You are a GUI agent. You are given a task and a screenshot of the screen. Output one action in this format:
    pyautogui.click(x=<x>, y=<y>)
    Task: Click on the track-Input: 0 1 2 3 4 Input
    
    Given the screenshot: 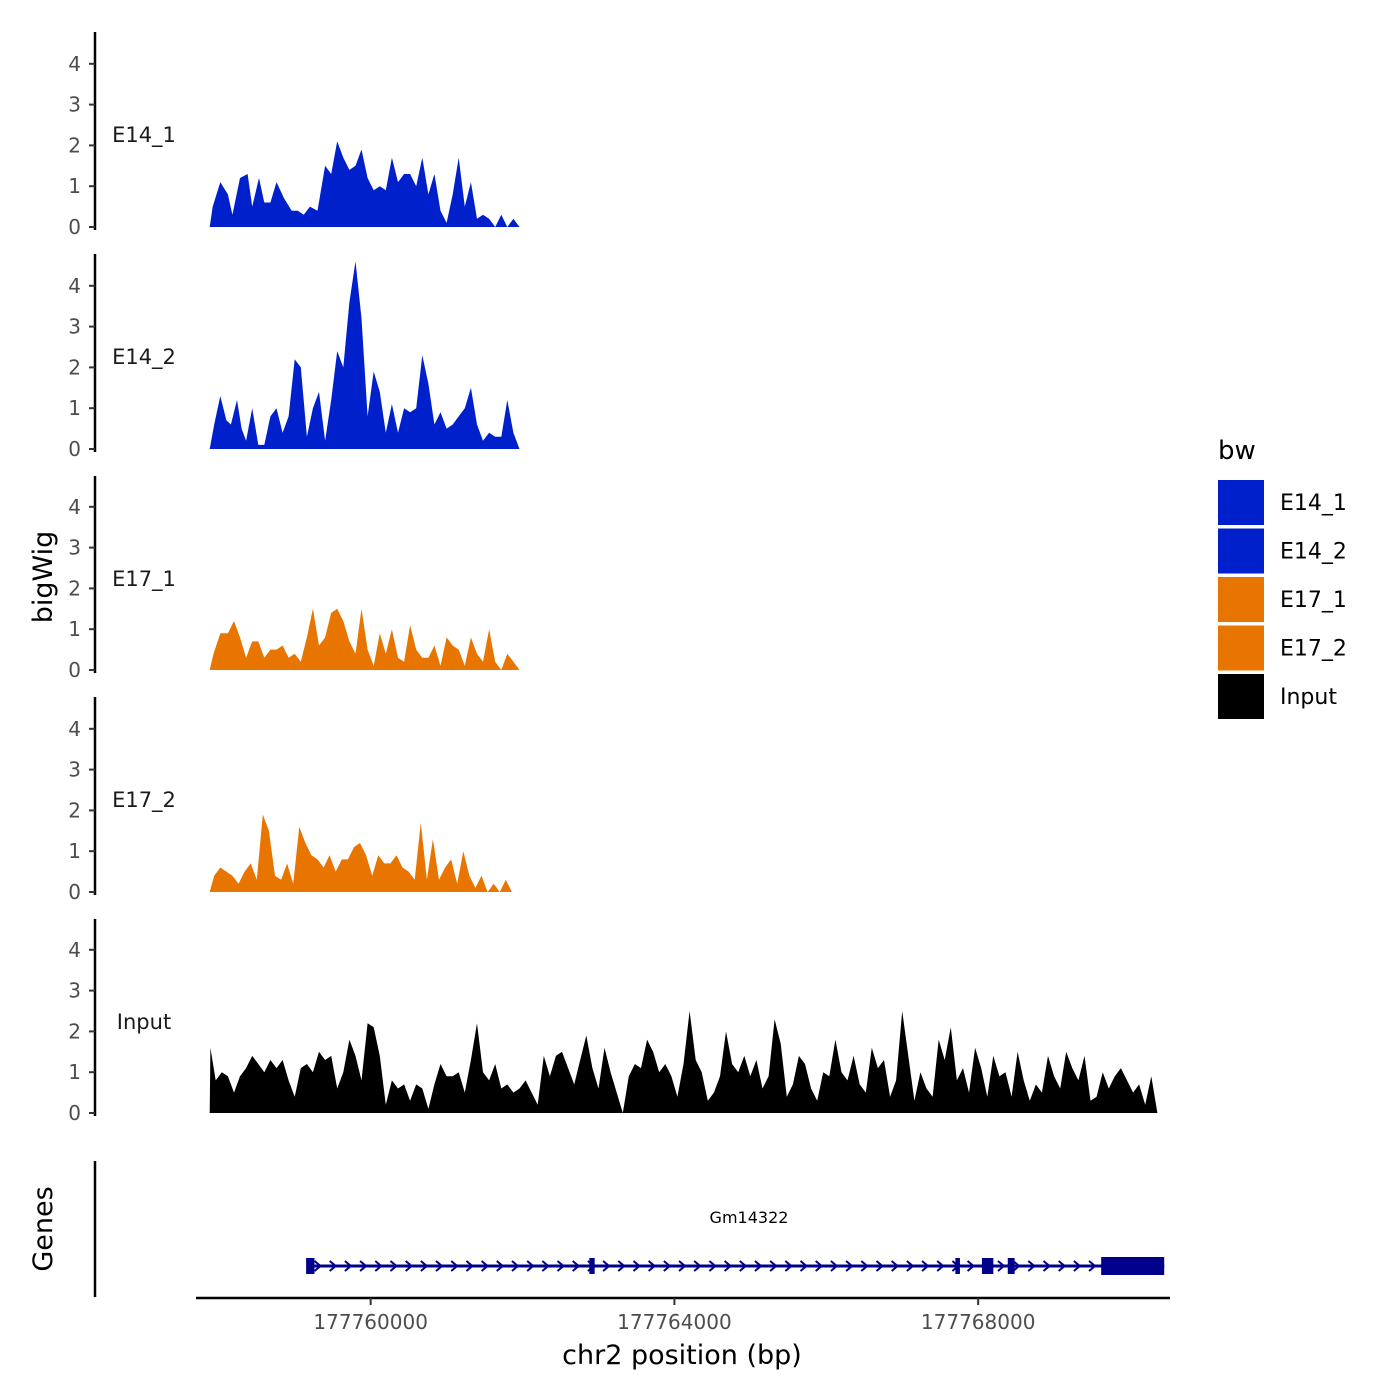 What is the action you would take?
    pyautogui.click(x=613, y=1022)
    